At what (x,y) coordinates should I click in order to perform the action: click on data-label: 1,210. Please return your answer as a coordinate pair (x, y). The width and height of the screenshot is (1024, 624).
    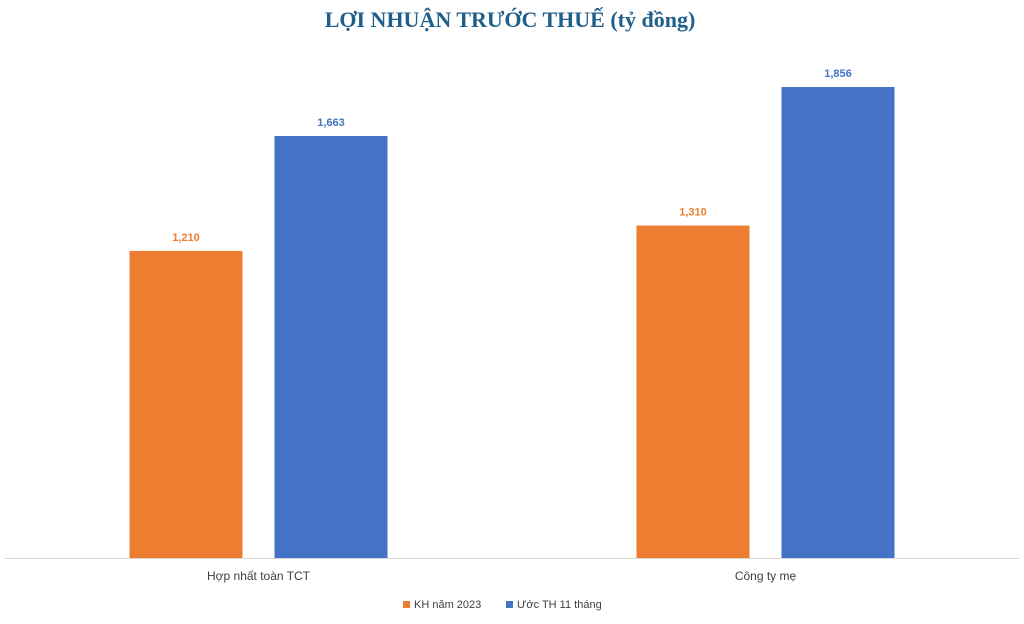
    Looking at the image, I should click on (186, 238).